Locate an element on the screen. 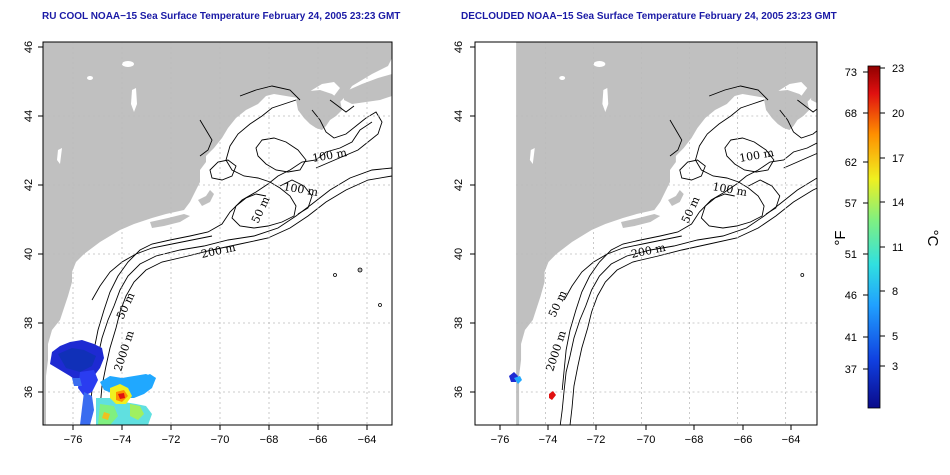 Image resolution: width=950 pixels, height=475 pixels. left-y-tick-label: 38 is located at coordinates (29, 323).